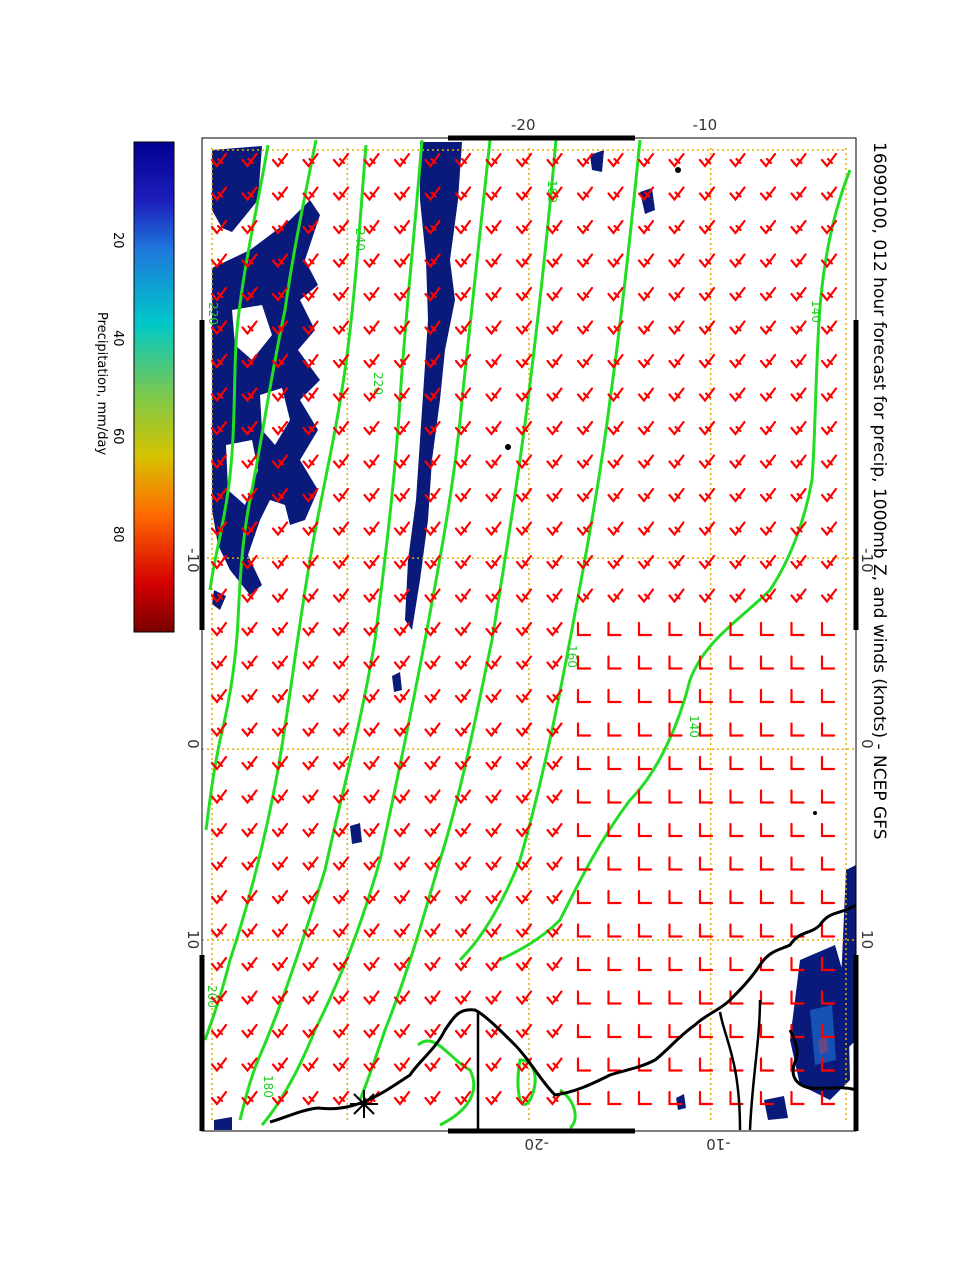  I want to click on contour-label: 240, so click(360, 239).